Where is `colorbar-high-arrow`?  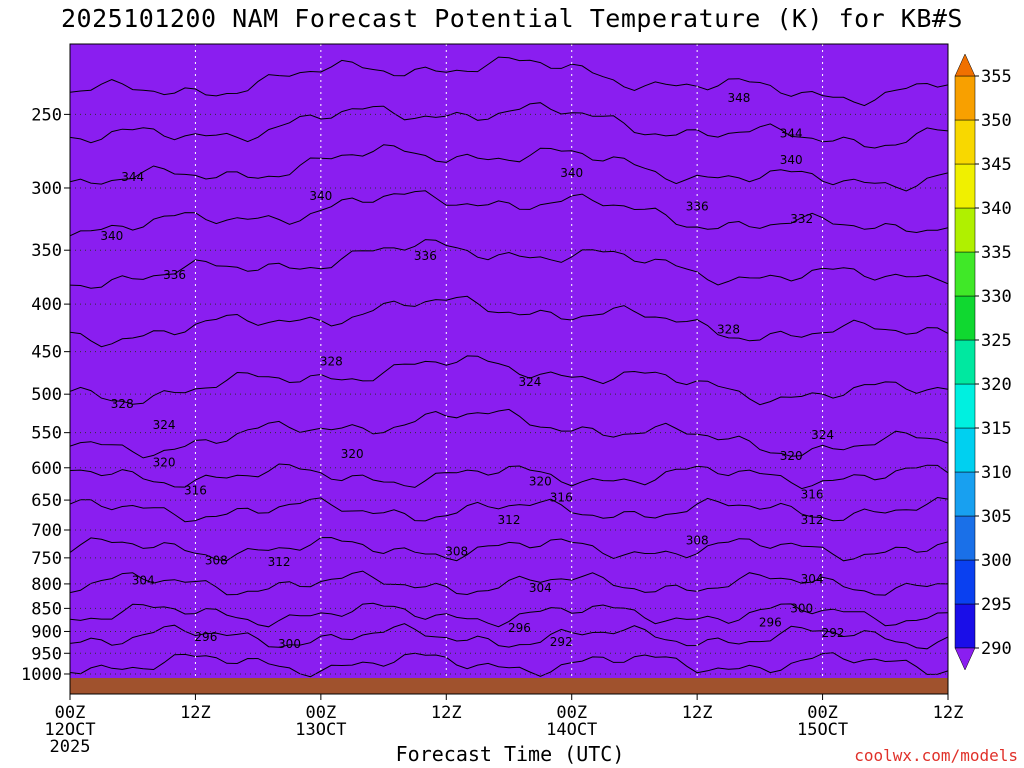
colorbar-high-arrow is located at coordinates (965, 65).